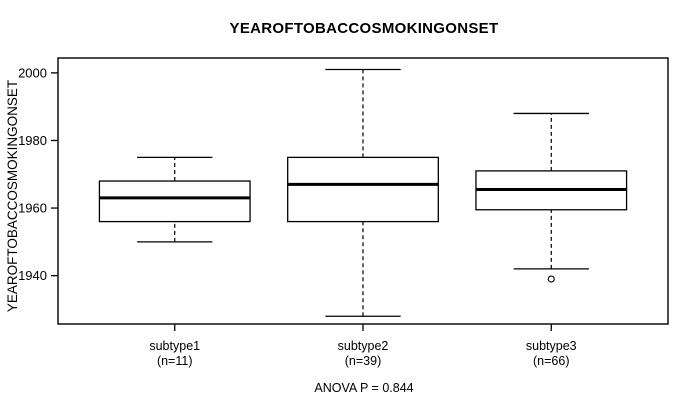 Image resolution: width=700 pixels, height=400 pixels. What do you see at coordinates (174, 346) in the screenshot?
I see `category-label: subtype1` at bounding box center [174, 346].